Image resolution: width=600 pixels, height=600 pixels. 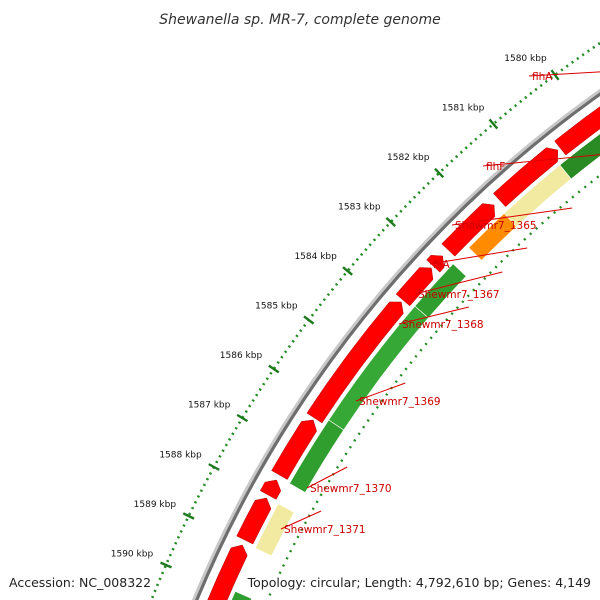 I want to click on gene-label: Shewmr7_1370, so click(x=351, y=489).